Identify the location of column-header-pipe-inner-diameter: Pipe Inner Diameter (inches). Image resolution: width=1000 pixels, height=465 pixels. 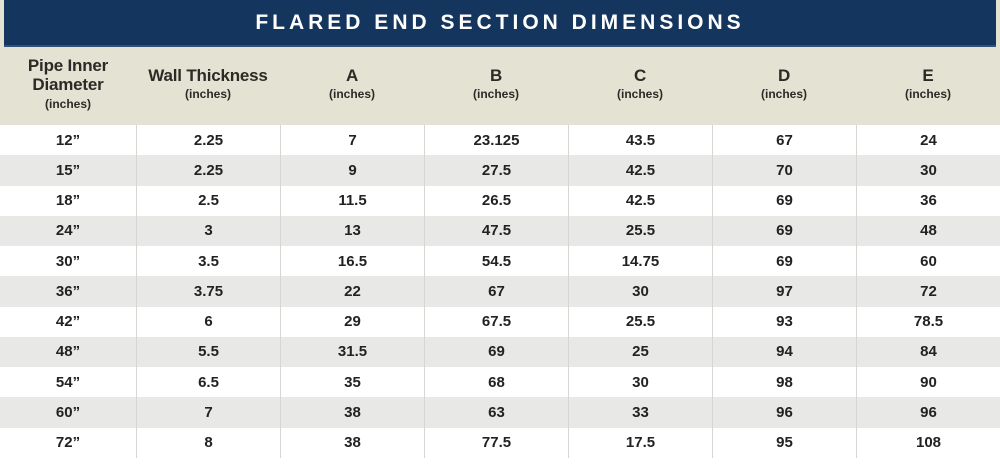
(68, 86).